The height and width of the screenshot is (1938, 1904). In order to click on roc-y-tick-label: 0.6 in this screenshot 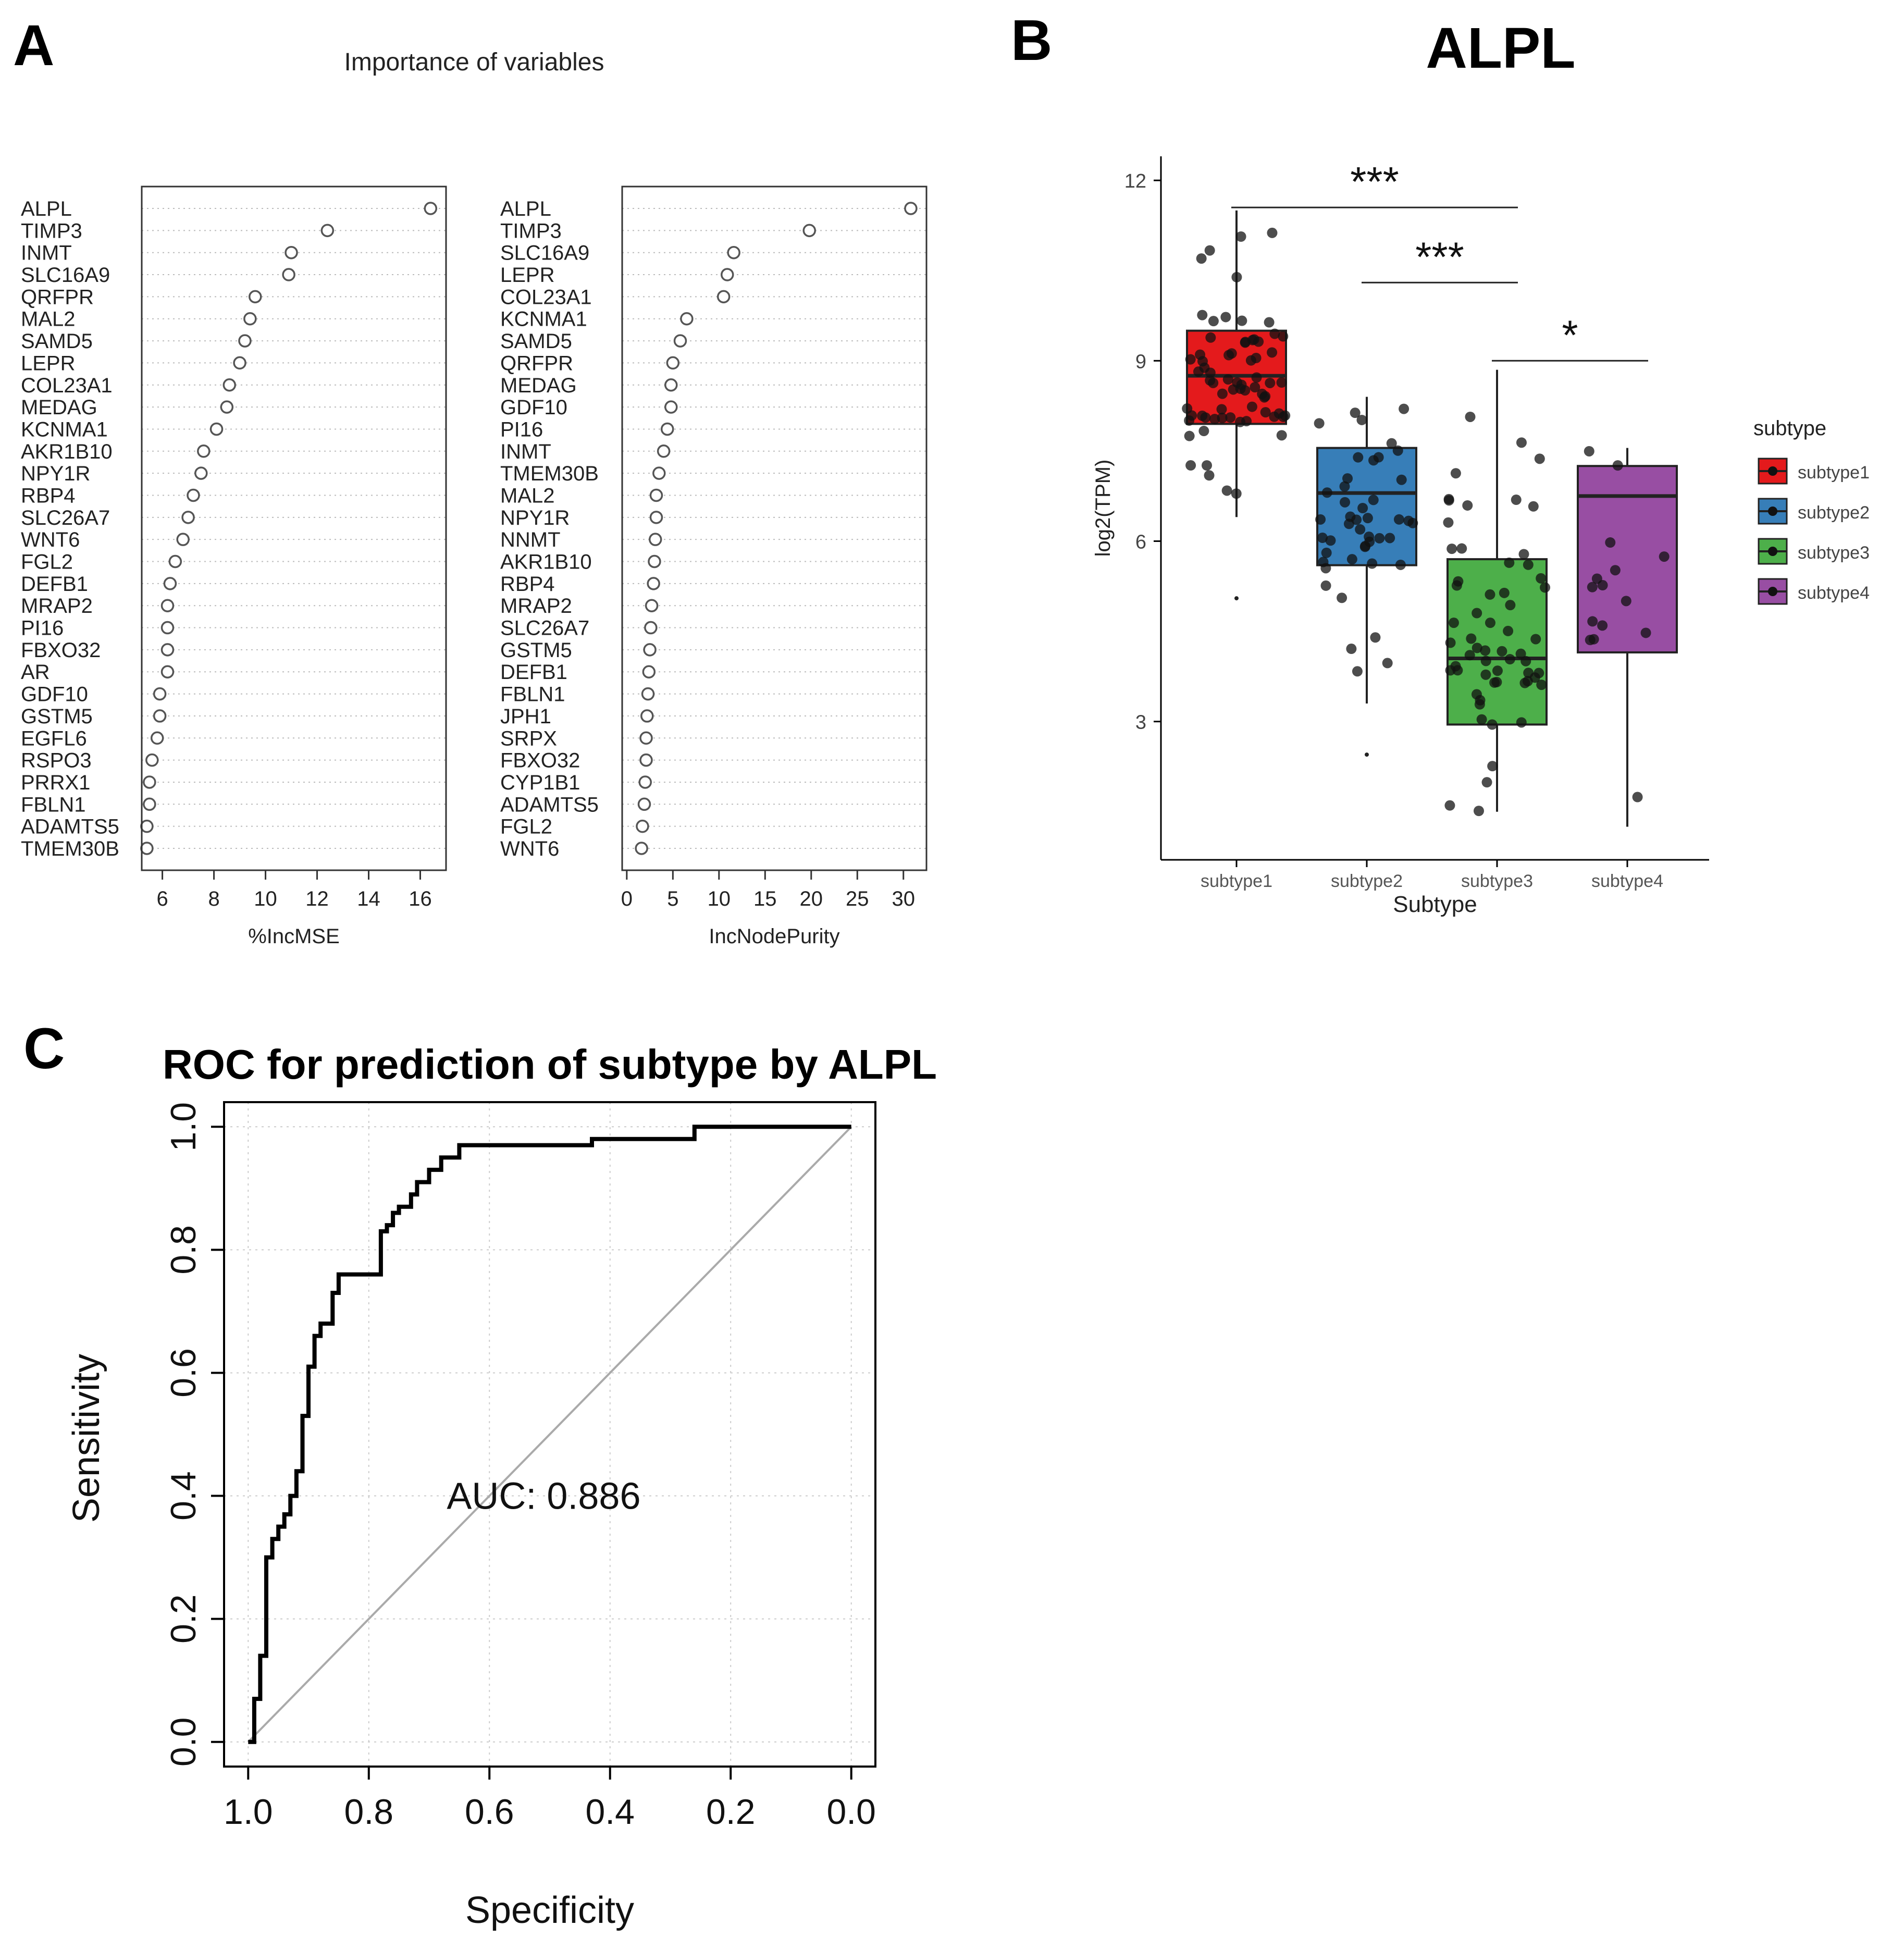, I will do `click(183, 1373)`.